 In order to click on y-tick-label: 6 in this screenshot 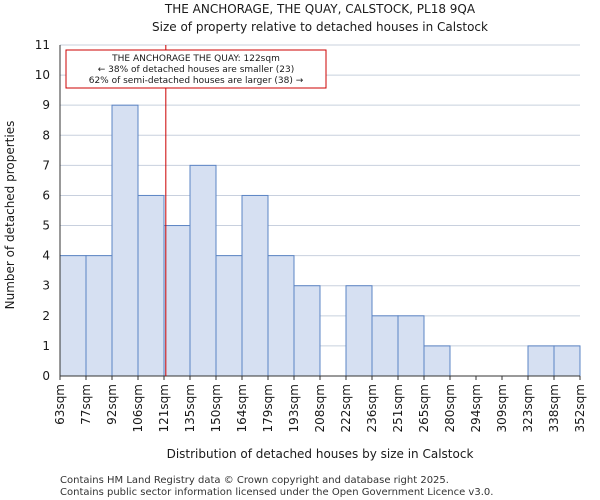, I will do `click(46, 195)`.